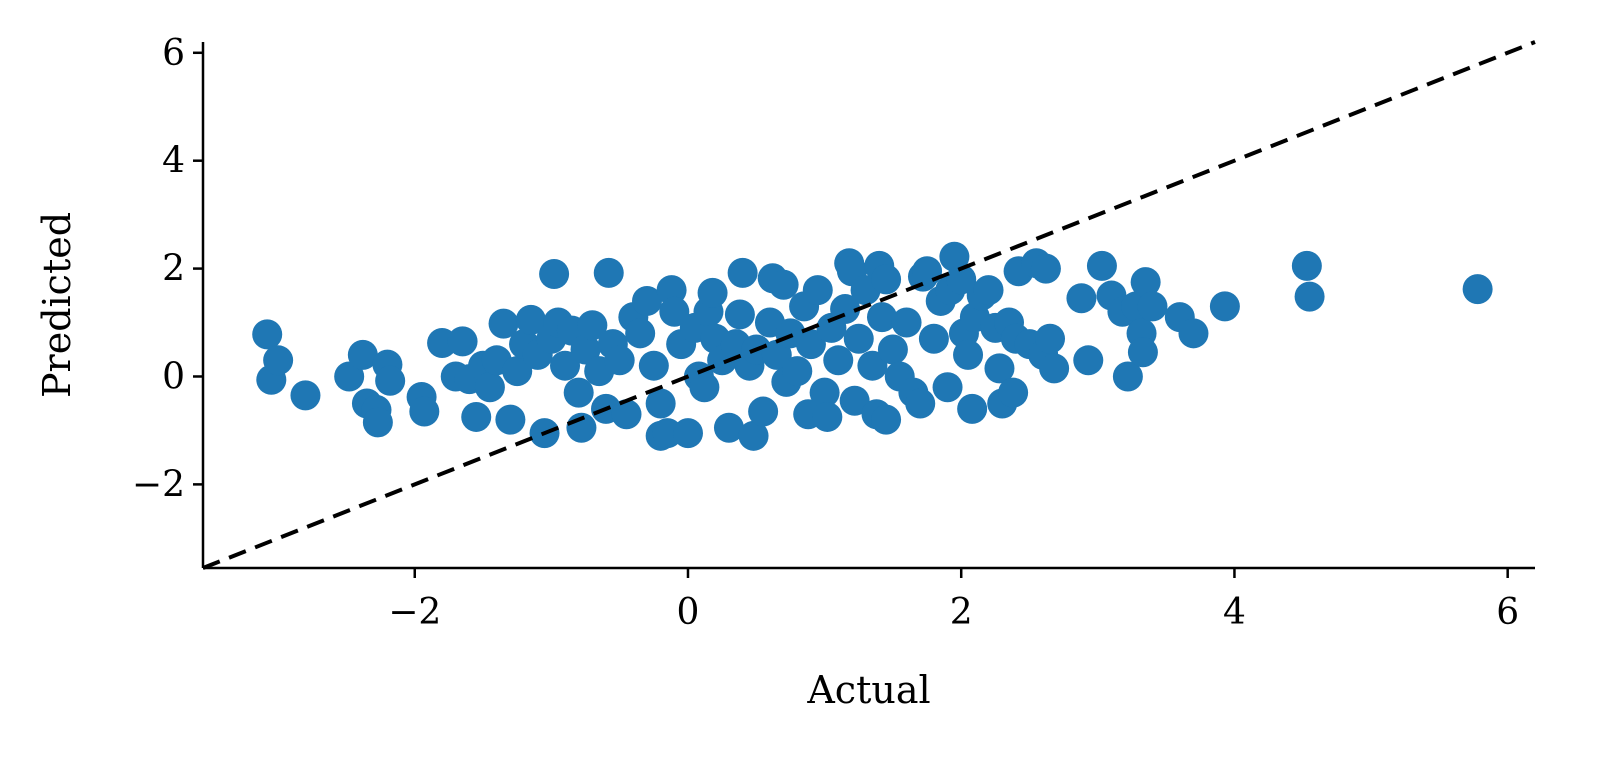 The height and width of the screenshot is (763, 1598). I want to click on y-axis-title: Predicted, so click(57, 305).